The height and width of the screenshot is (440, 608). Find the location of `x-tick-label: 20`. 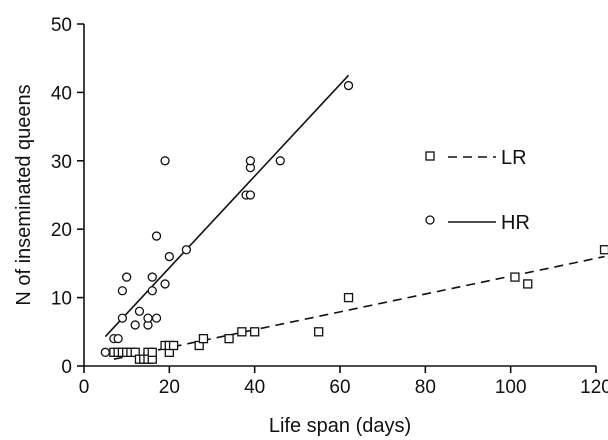

x-tick-label: 20 is located at coordinates (169, 387).